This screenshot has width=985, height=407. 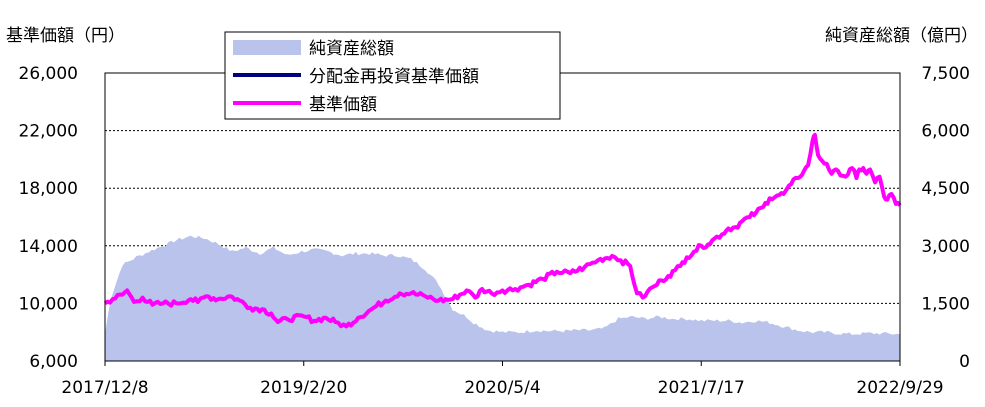 What do you see at coordinates (945, 218) in the screenshot?
I see `y-right-ticks: 7,500 6,000 4,500 3,000 1,500 0` at bounding box center [945, 218].